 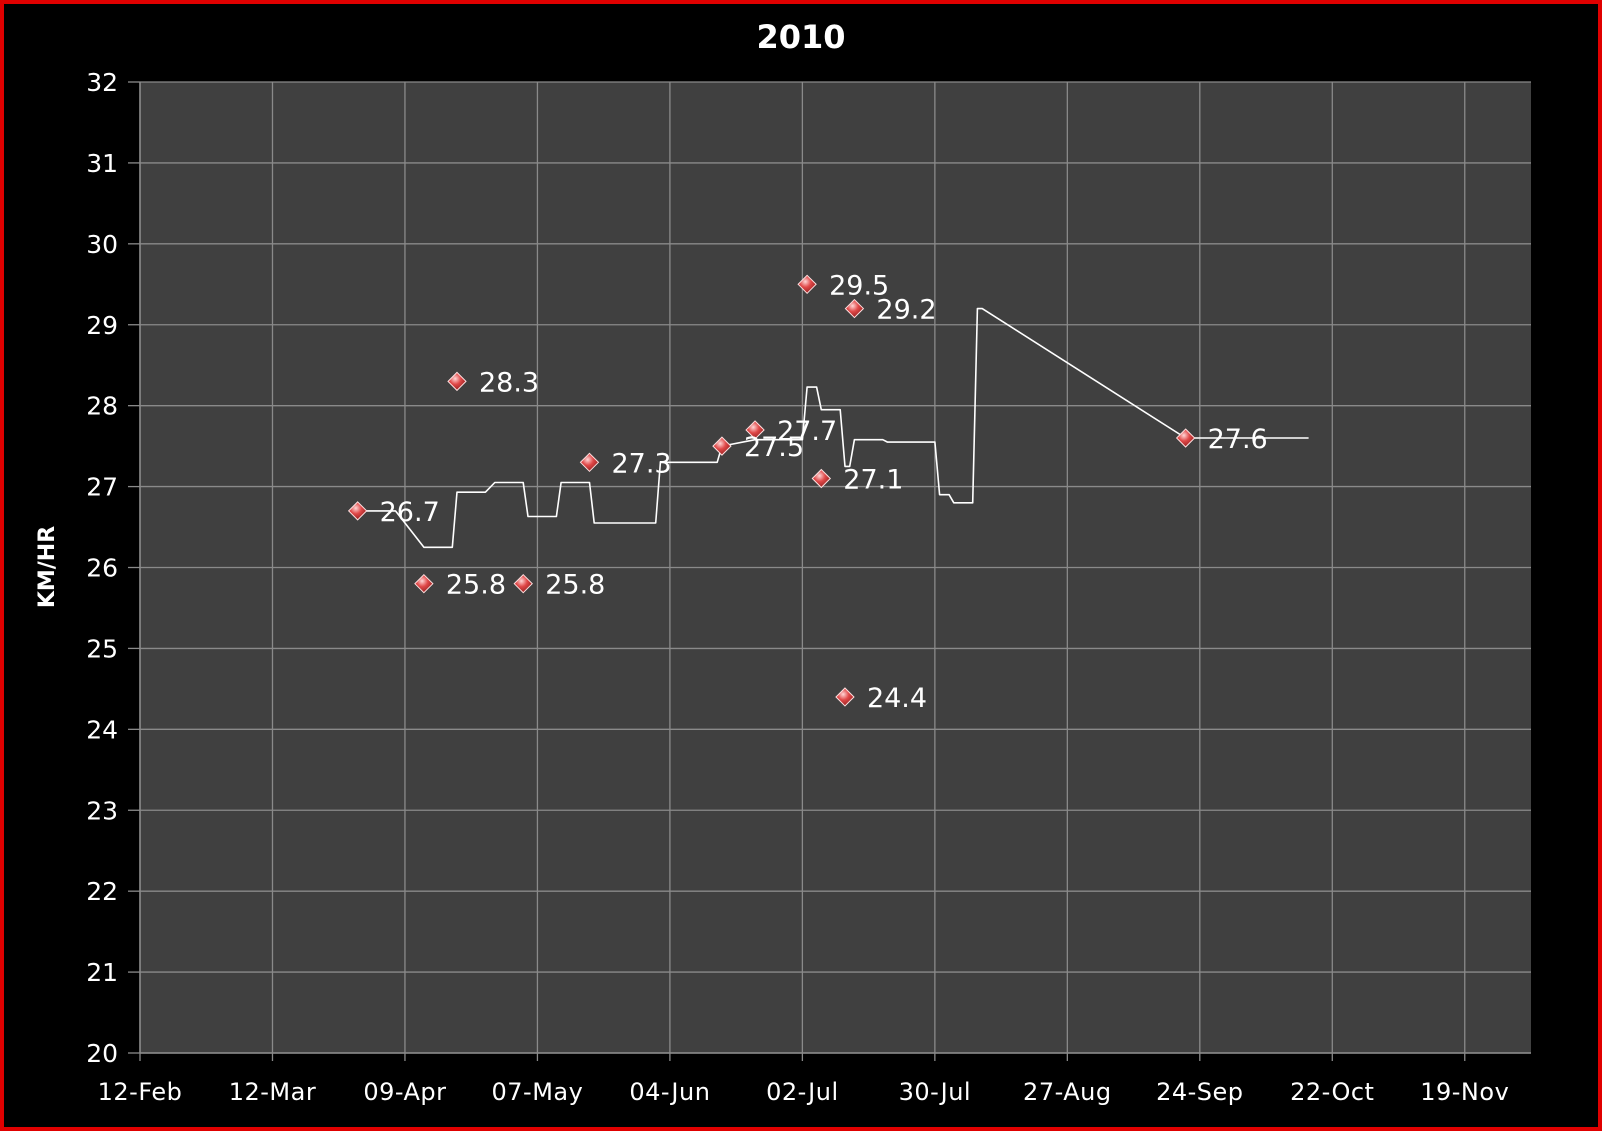 What do you see at coordinates (102, 568) in the screenshot?
I see `y-tick-label: 26` at bounding box center [102, 568].